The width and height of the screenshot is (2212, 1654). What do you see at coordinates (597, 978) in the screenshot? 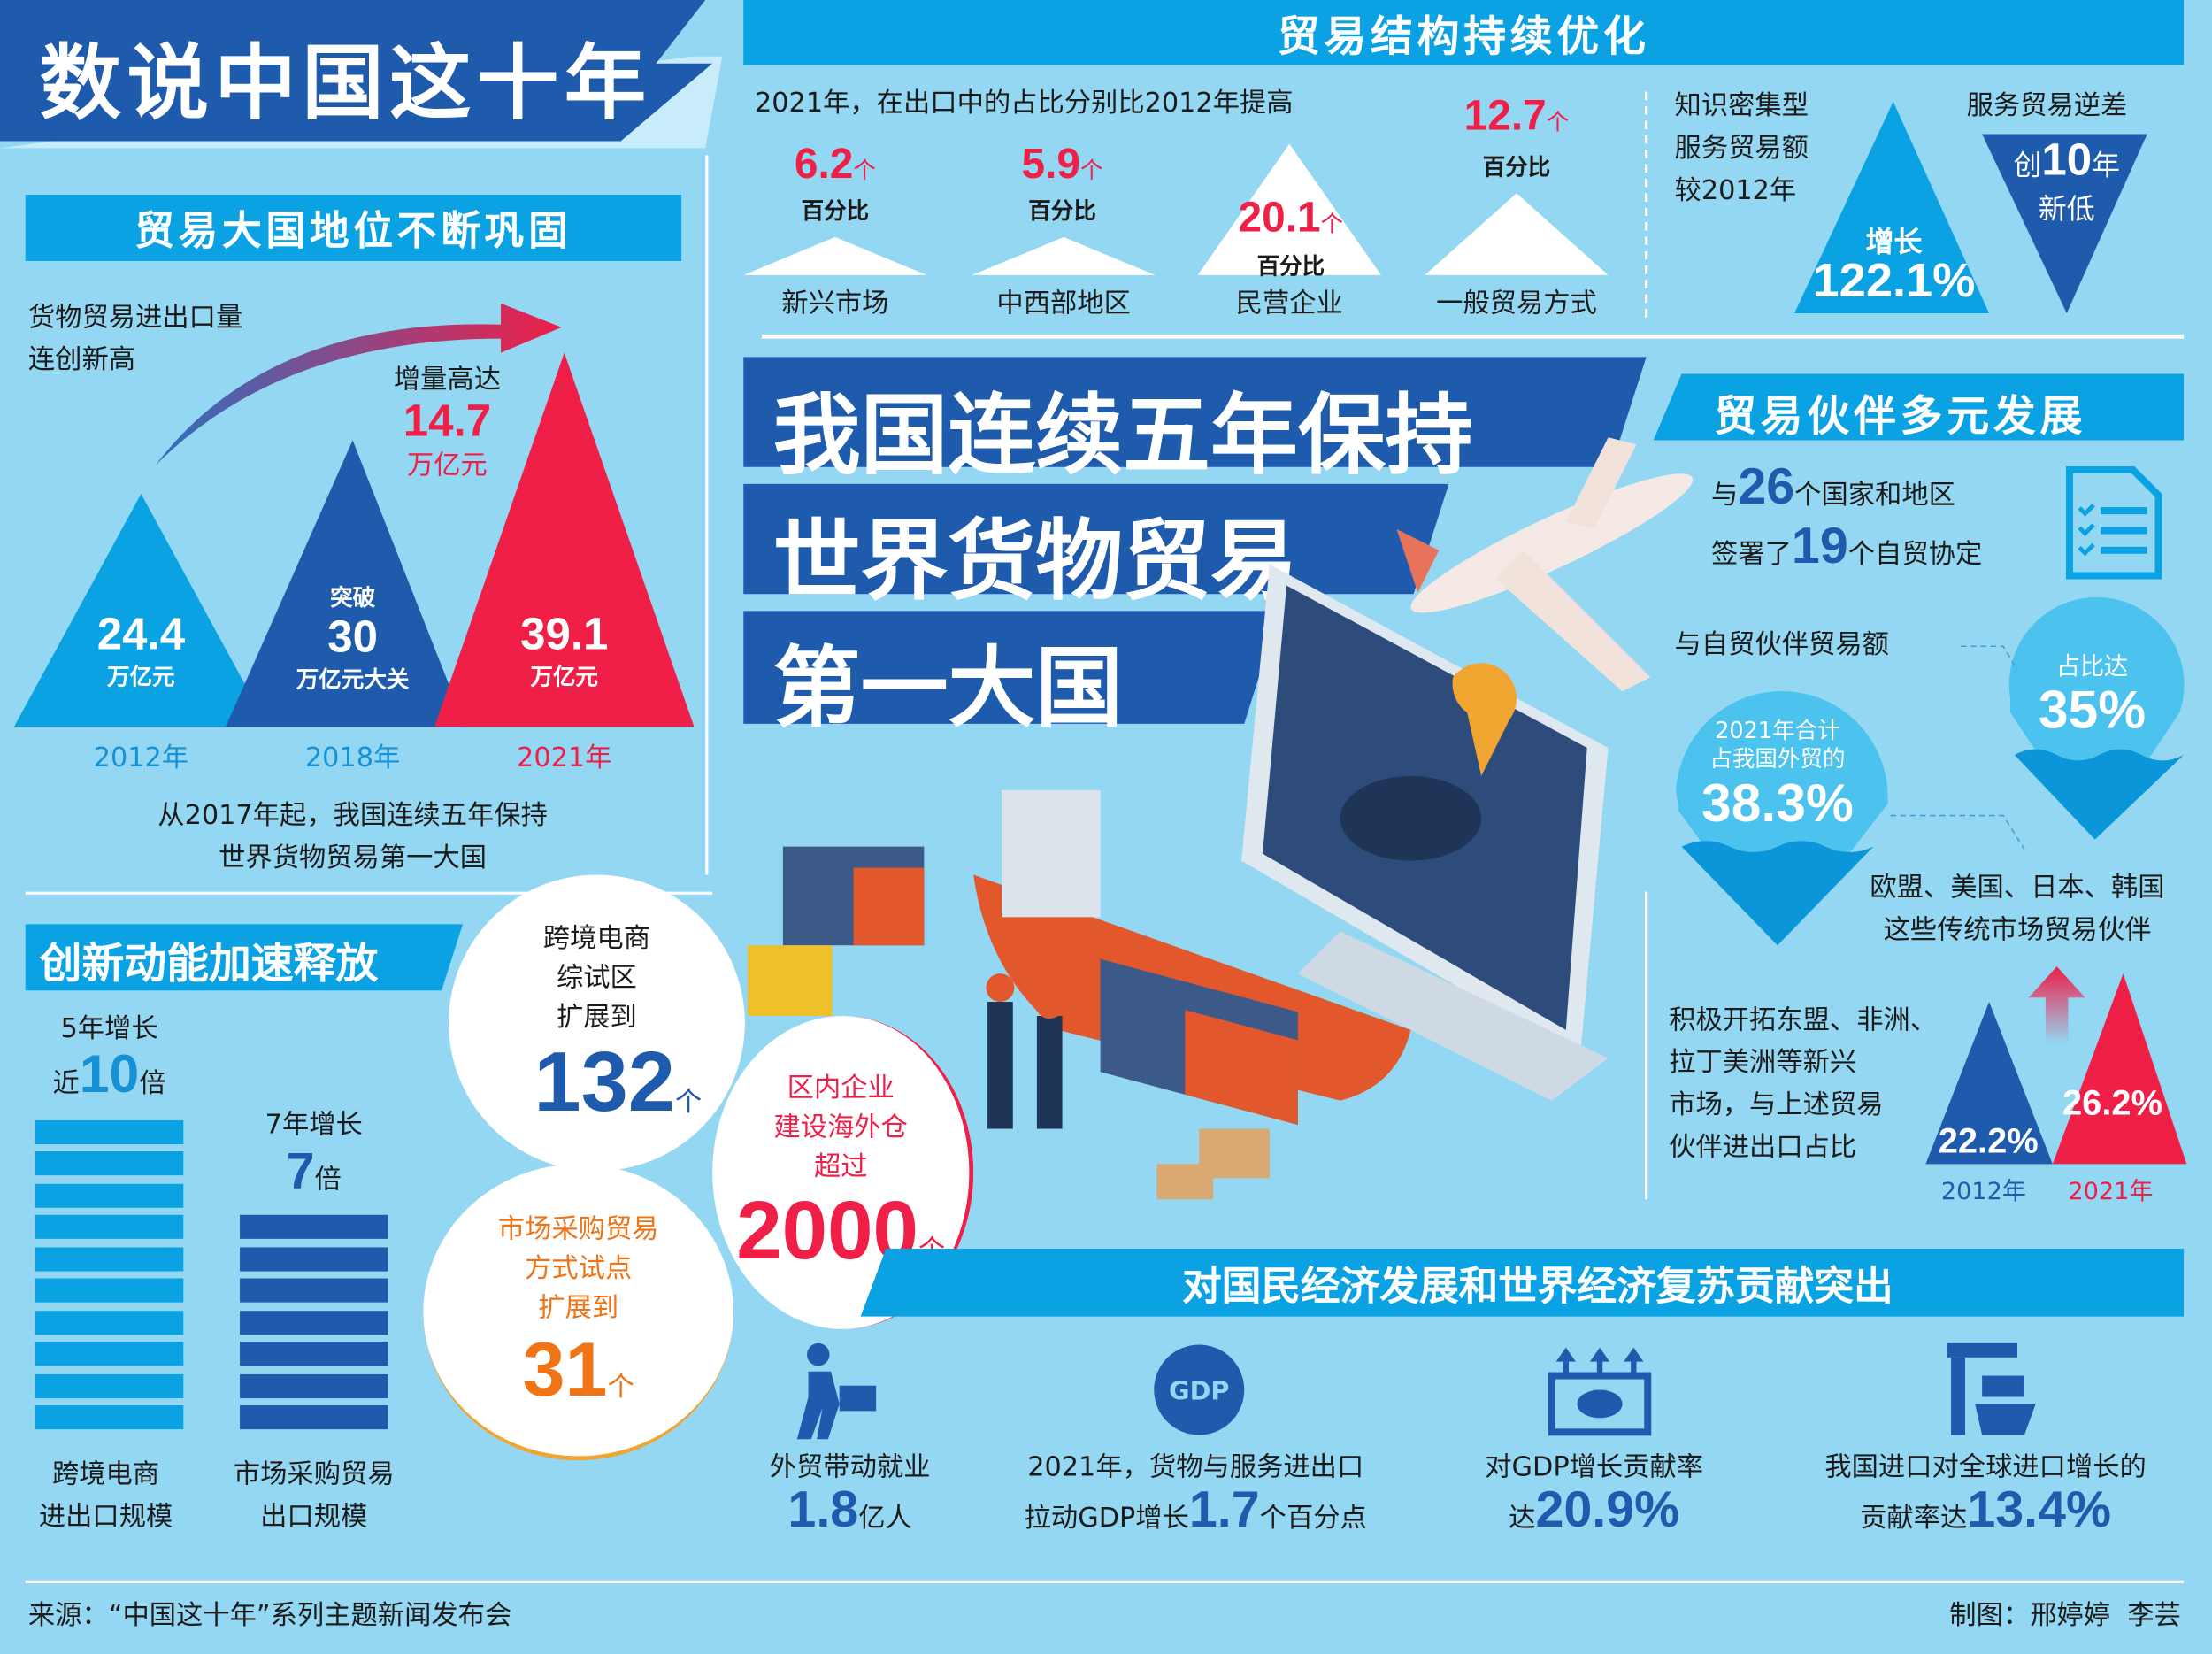
I see `line: 综试区` at bounding box center [597, 978].